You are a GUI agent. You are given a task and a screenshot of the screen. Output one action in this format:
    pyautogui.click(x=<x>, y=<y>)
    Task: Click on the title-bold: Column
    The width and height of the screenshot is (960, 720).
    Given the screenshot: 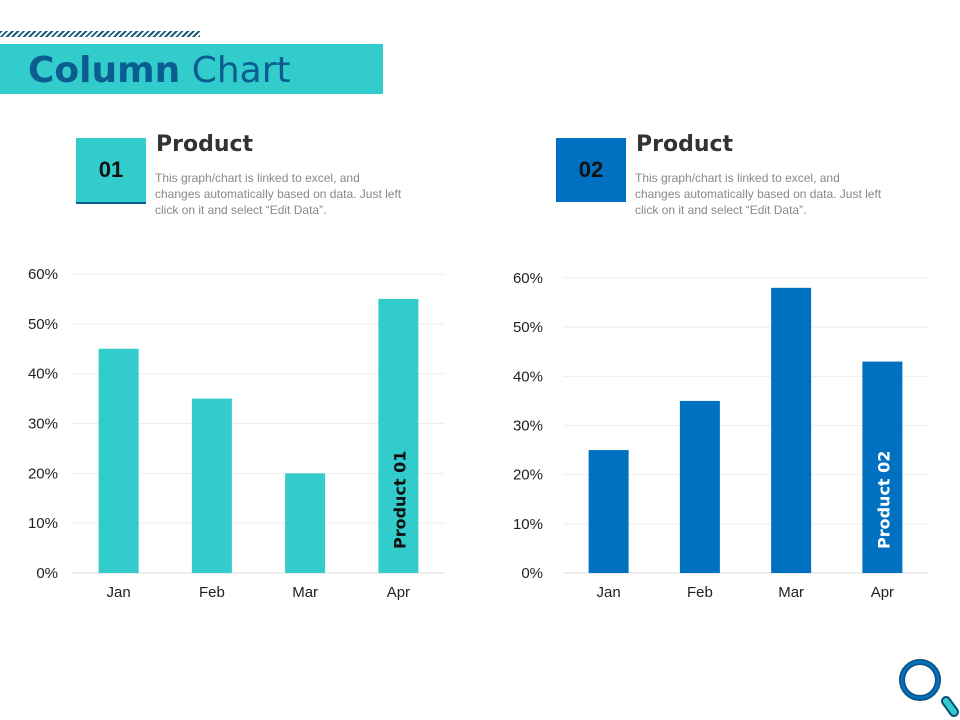 What is the action you would take?
    pyautogui.click(x=104, y=70)
    